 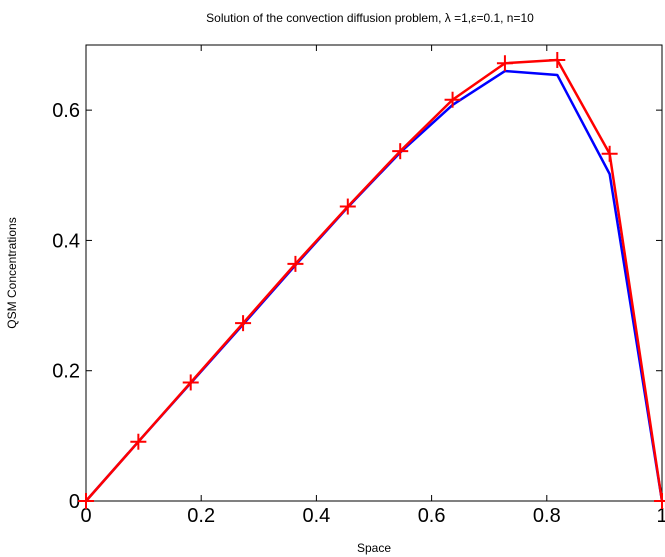 What do you see at coordinates (66, 372) in the screenshot?
I see `y-tick-label: 0.2` at bounding box center [66, 372].